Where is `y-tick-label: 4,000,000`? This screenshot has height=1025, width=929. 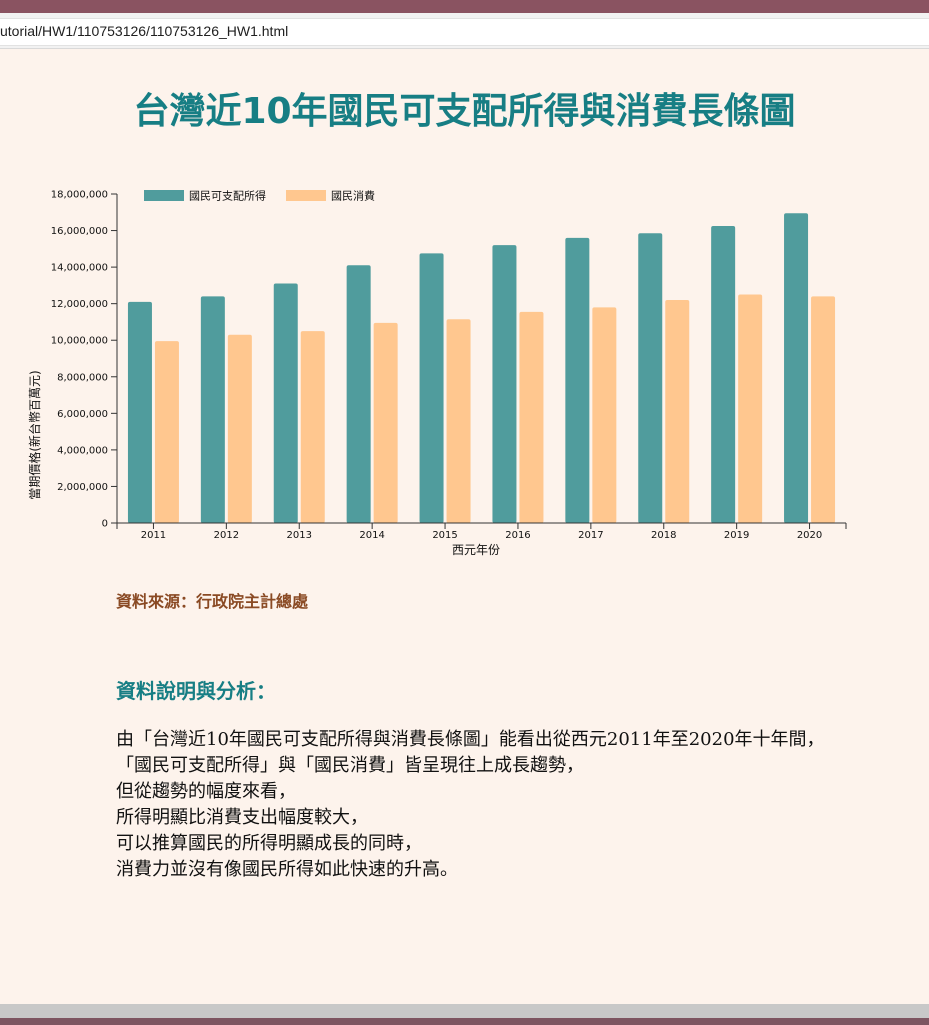 y-tick-label: 4,000,000 is located at coordinates (82, 450).